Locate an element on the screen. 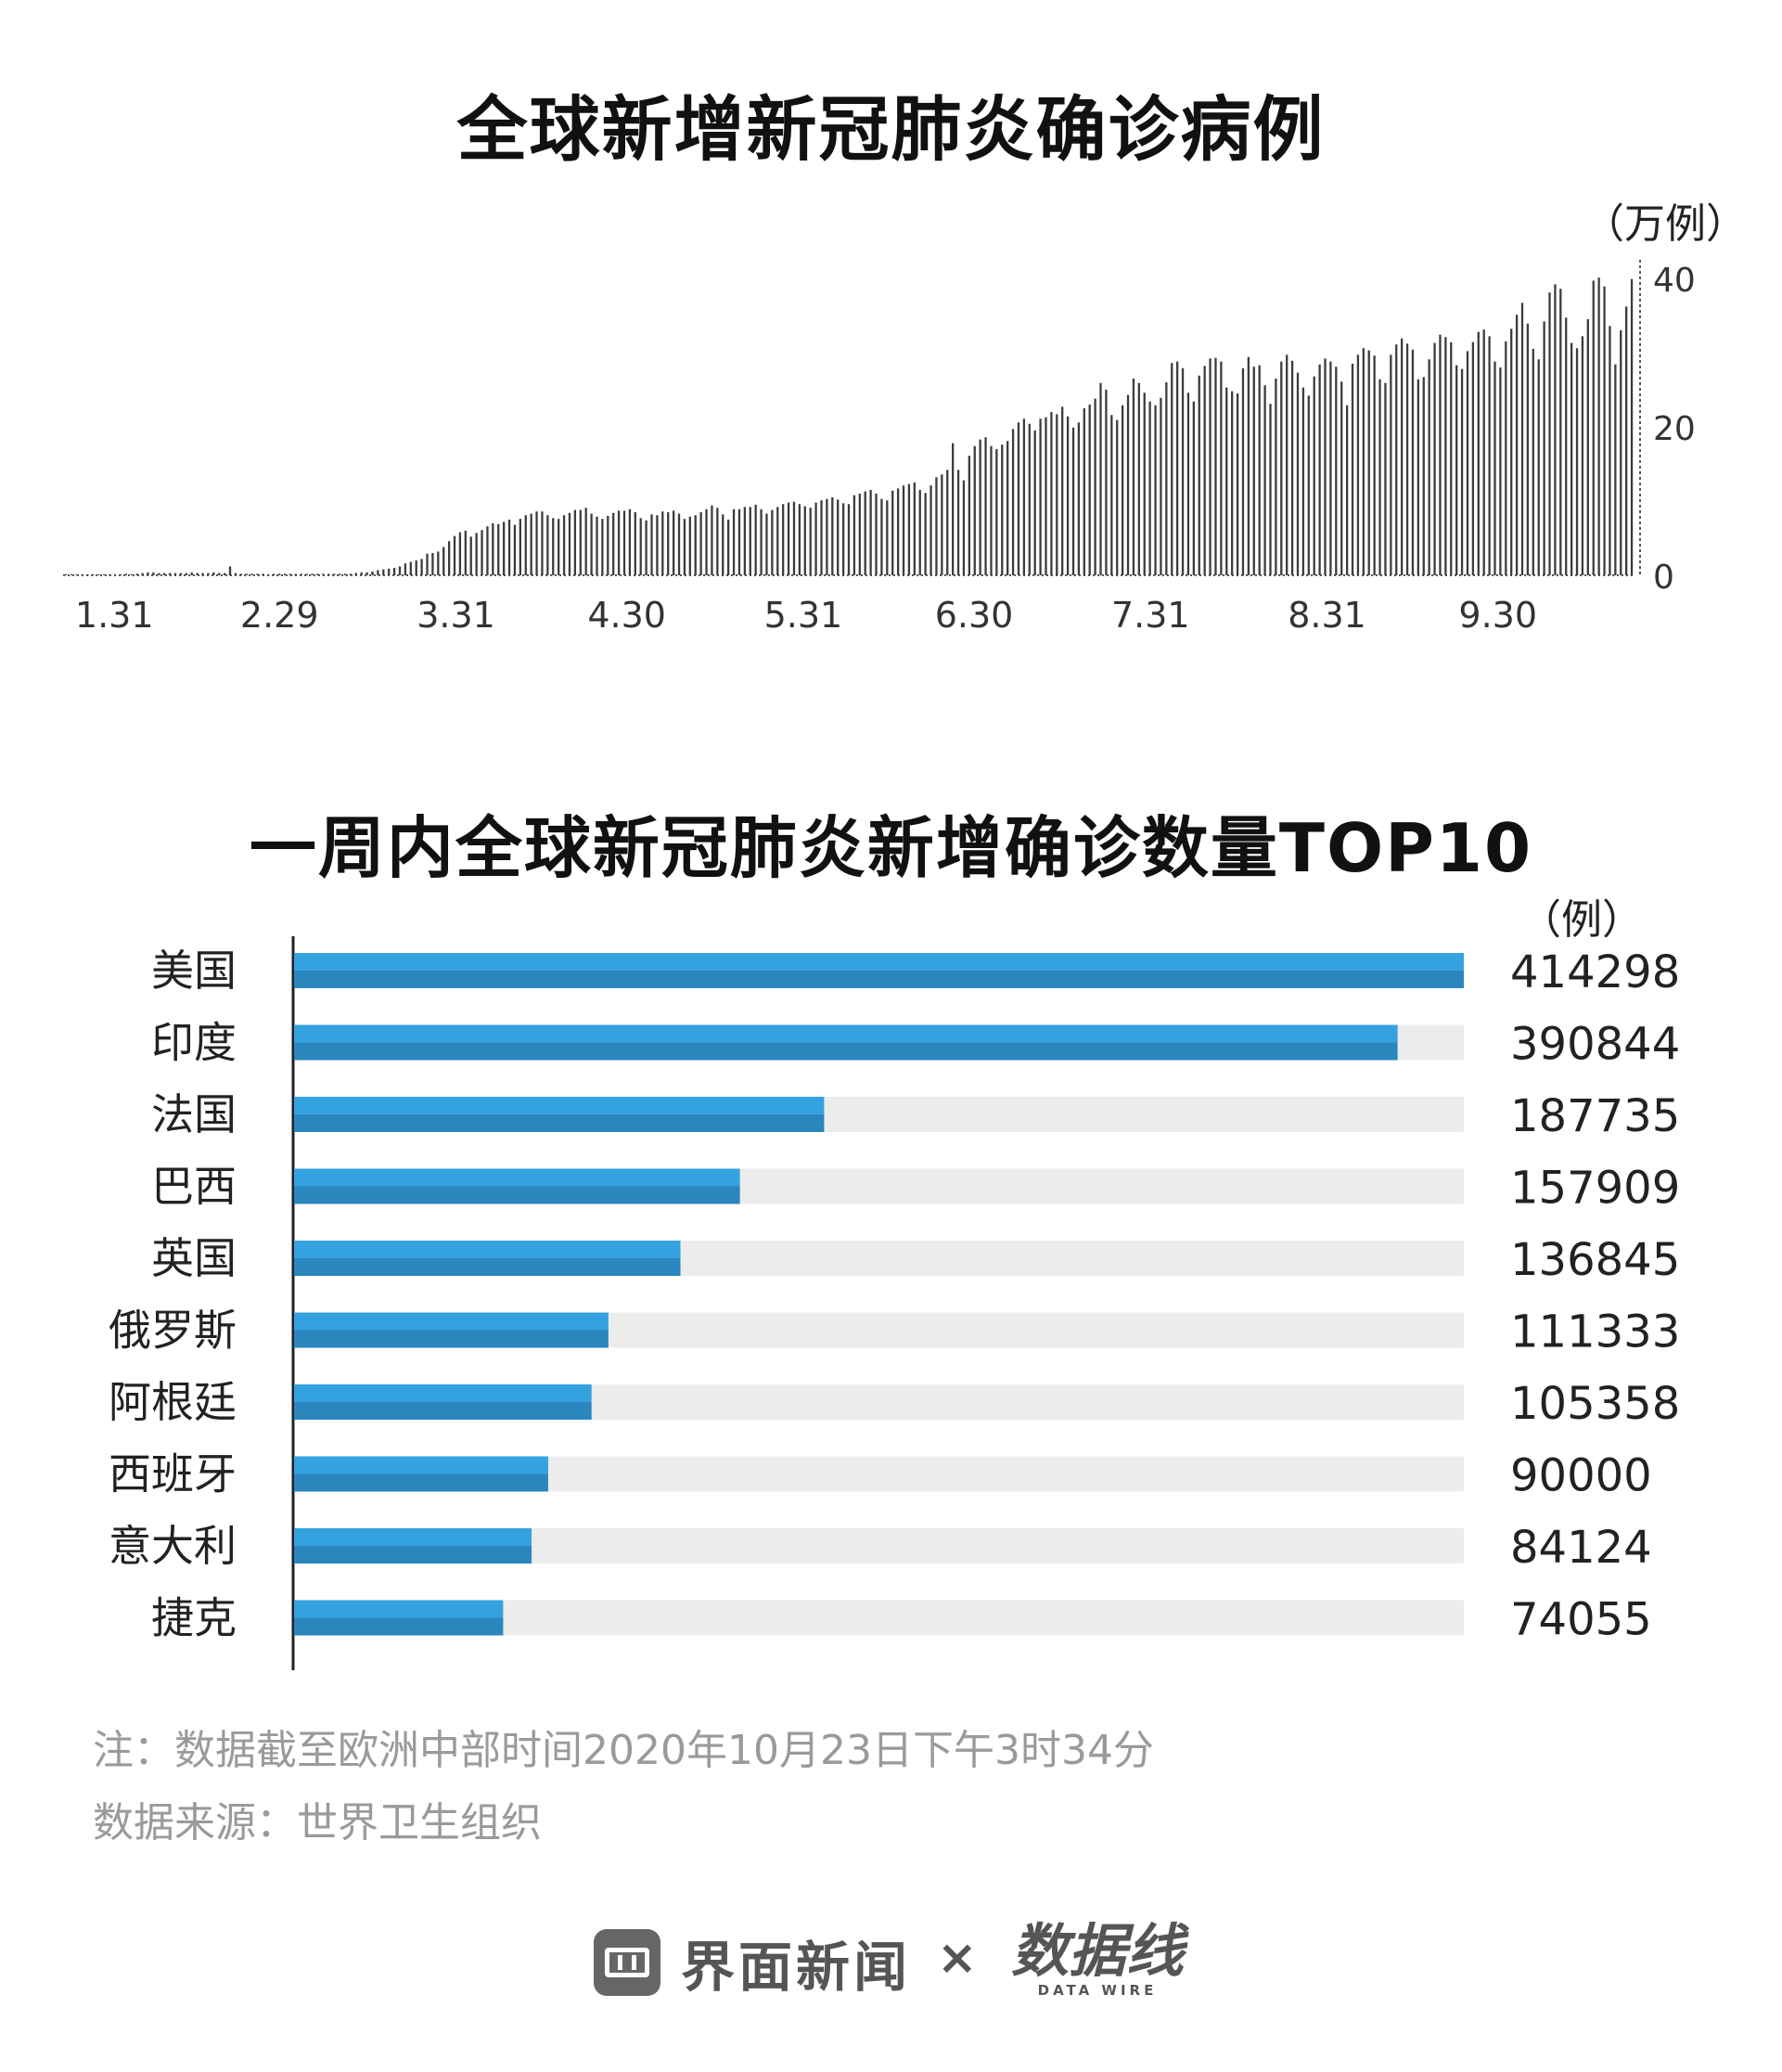 This screenshot has height=2072, width=1782. chart-title-daily: 全球新增新冠肺炎确诊病例 is located at coordinates (891, 129).